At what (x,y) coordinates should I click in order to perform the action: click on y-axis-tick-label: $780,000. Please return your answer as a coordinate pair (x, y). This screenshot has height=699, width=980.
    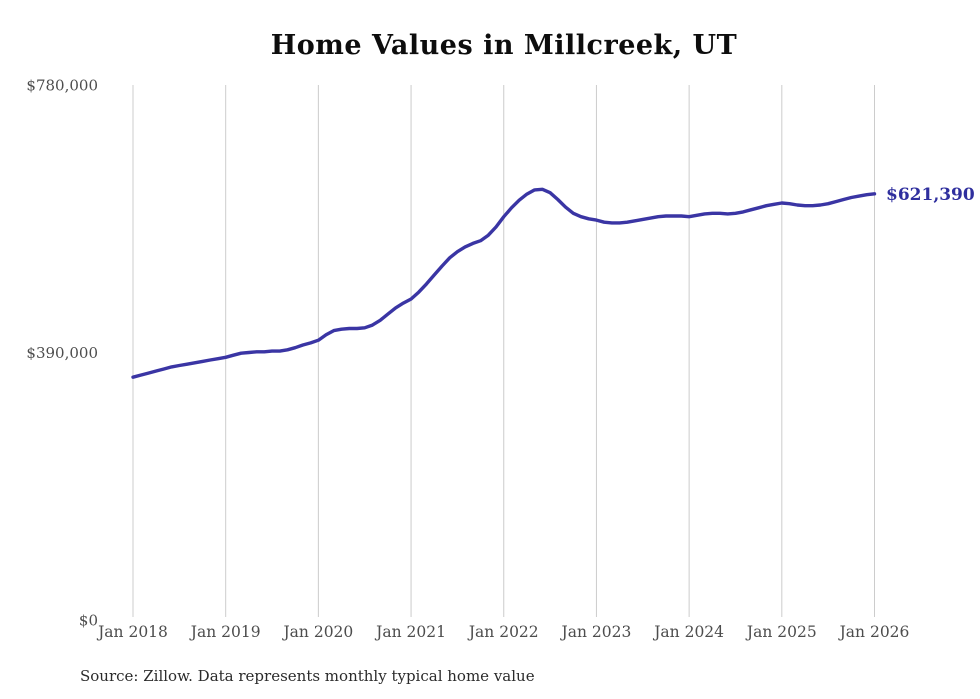
    Looking at the image, I should click on (62, 85).